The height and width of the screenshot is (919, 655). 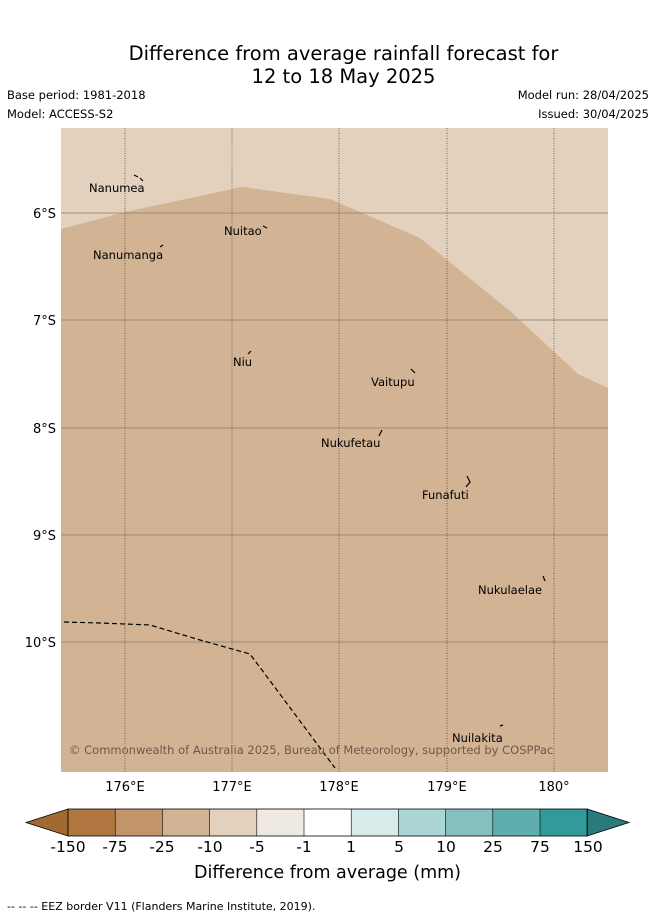 I want to click on colorbar-extension-high, so click(x=608, y=822).